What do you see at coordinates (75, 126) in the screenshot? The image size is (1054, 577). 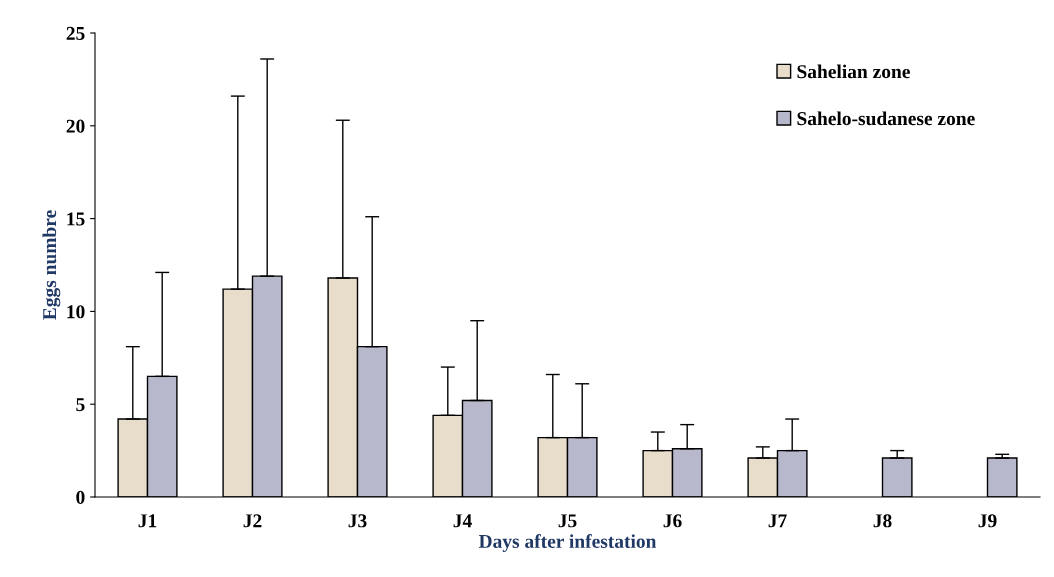 I see `y-tick-label: 20` at bounding box center [75, 126].